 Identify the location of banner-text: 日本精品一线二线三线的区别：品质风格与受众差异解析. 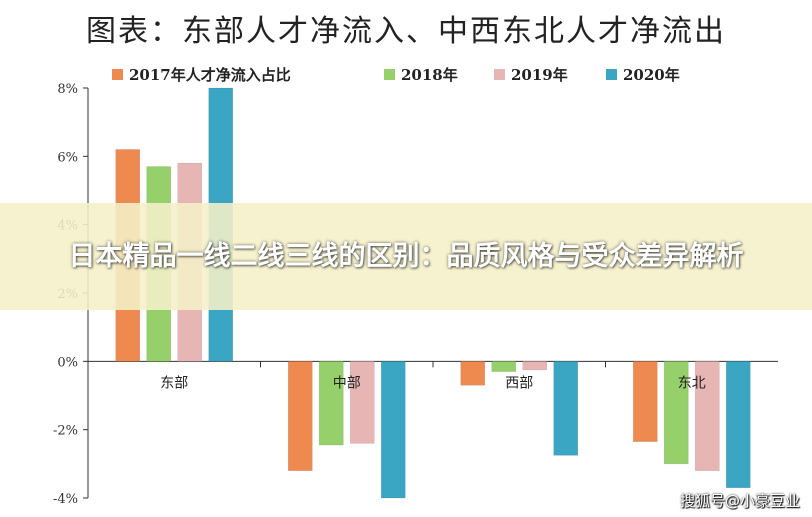
(406, 256).